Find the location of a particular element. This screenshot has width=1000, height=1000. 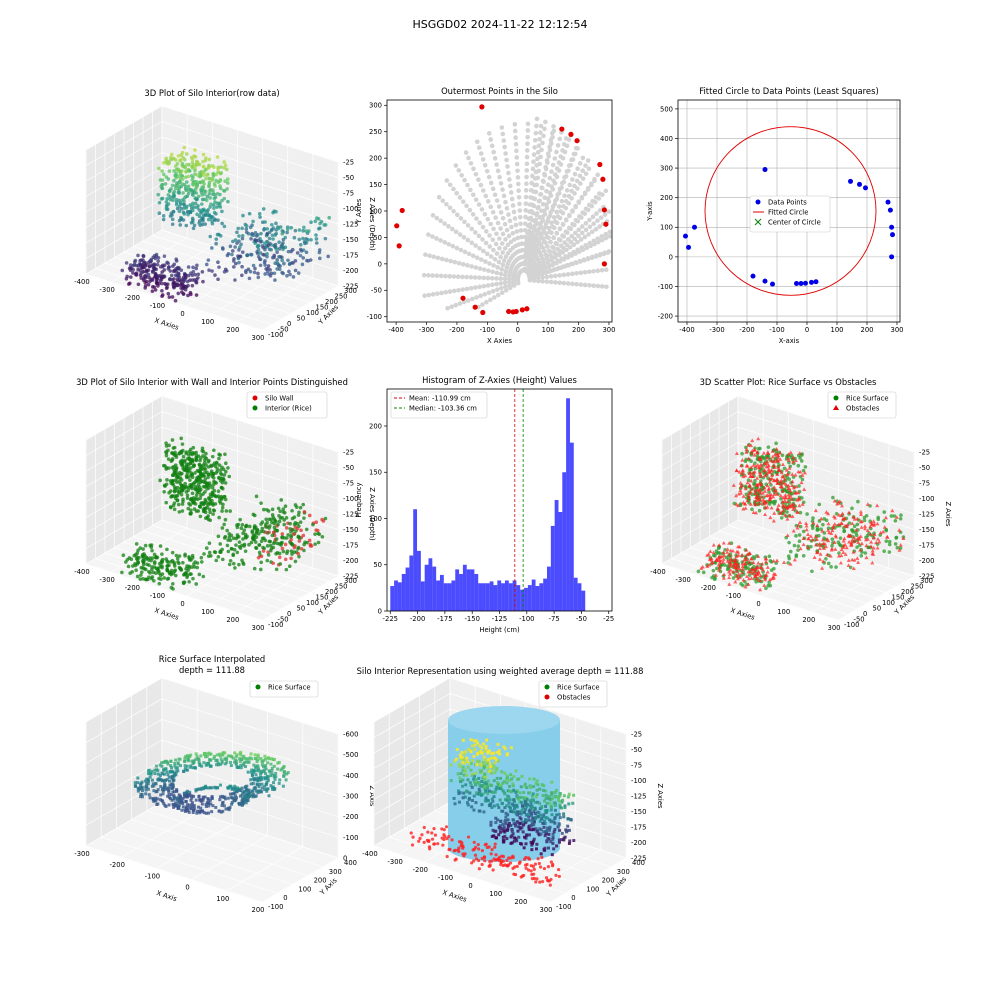

z-tick-label: -100 is located at coordinates (926, 499).